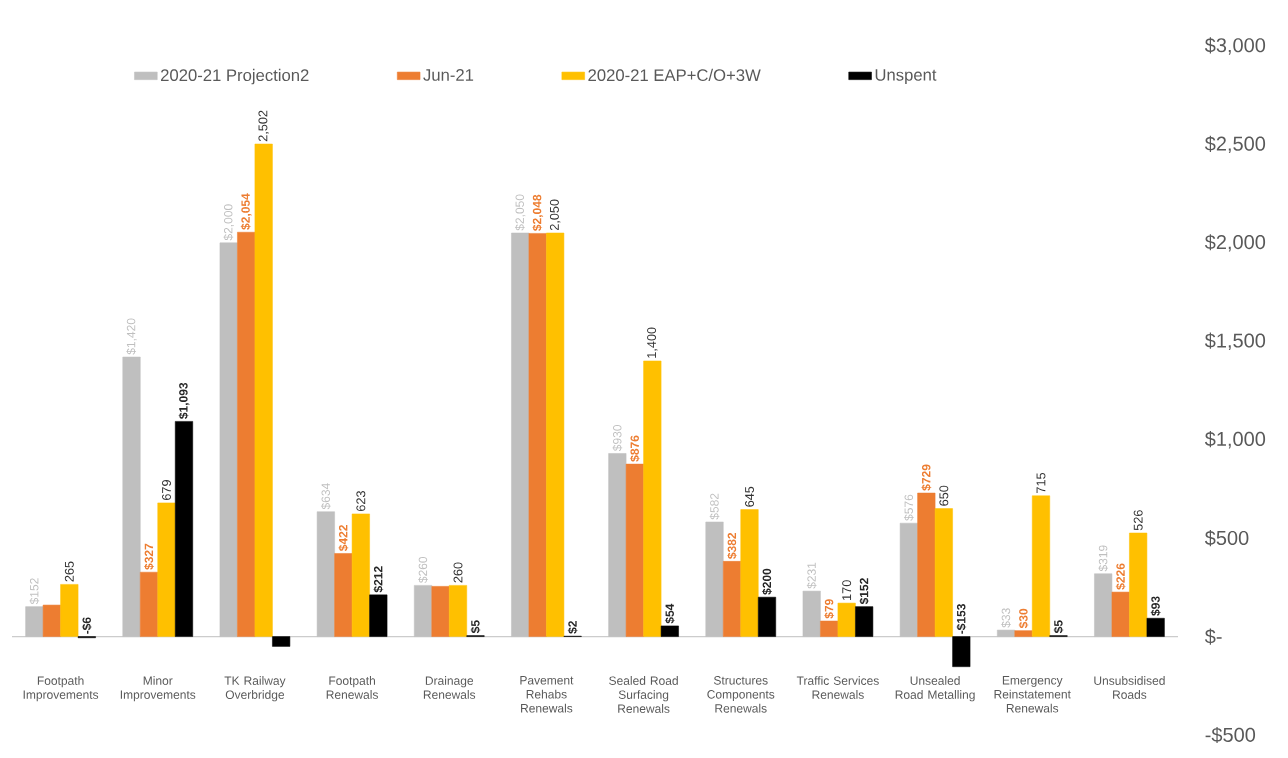 Image resolution: width=1288 pixels, height=758 pixels. I want to click on data-label: $260, so click(423, 569).